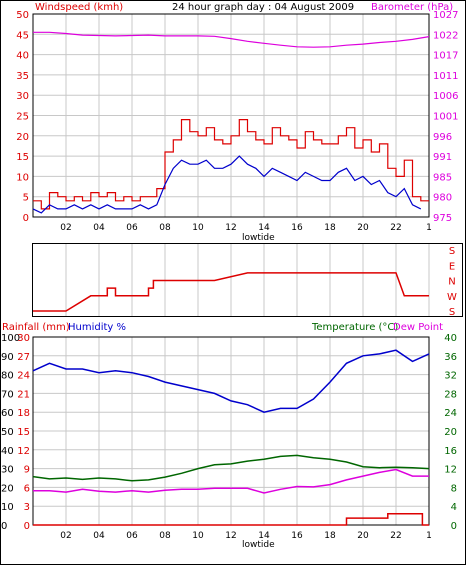 The height and width of the screenshot is (566, 467). I want to click on humidity-axis-label: Humidity %, so click(97, 327).